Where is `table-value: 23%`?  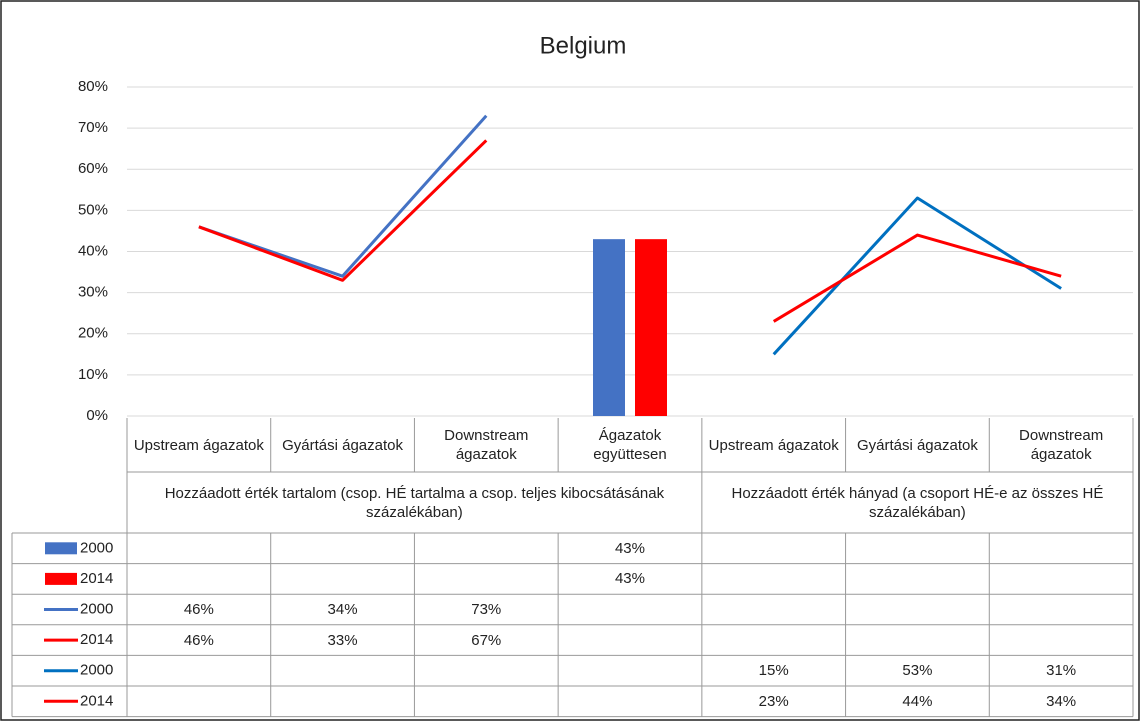
table-value: 23% is located at coordinates (773, 701).